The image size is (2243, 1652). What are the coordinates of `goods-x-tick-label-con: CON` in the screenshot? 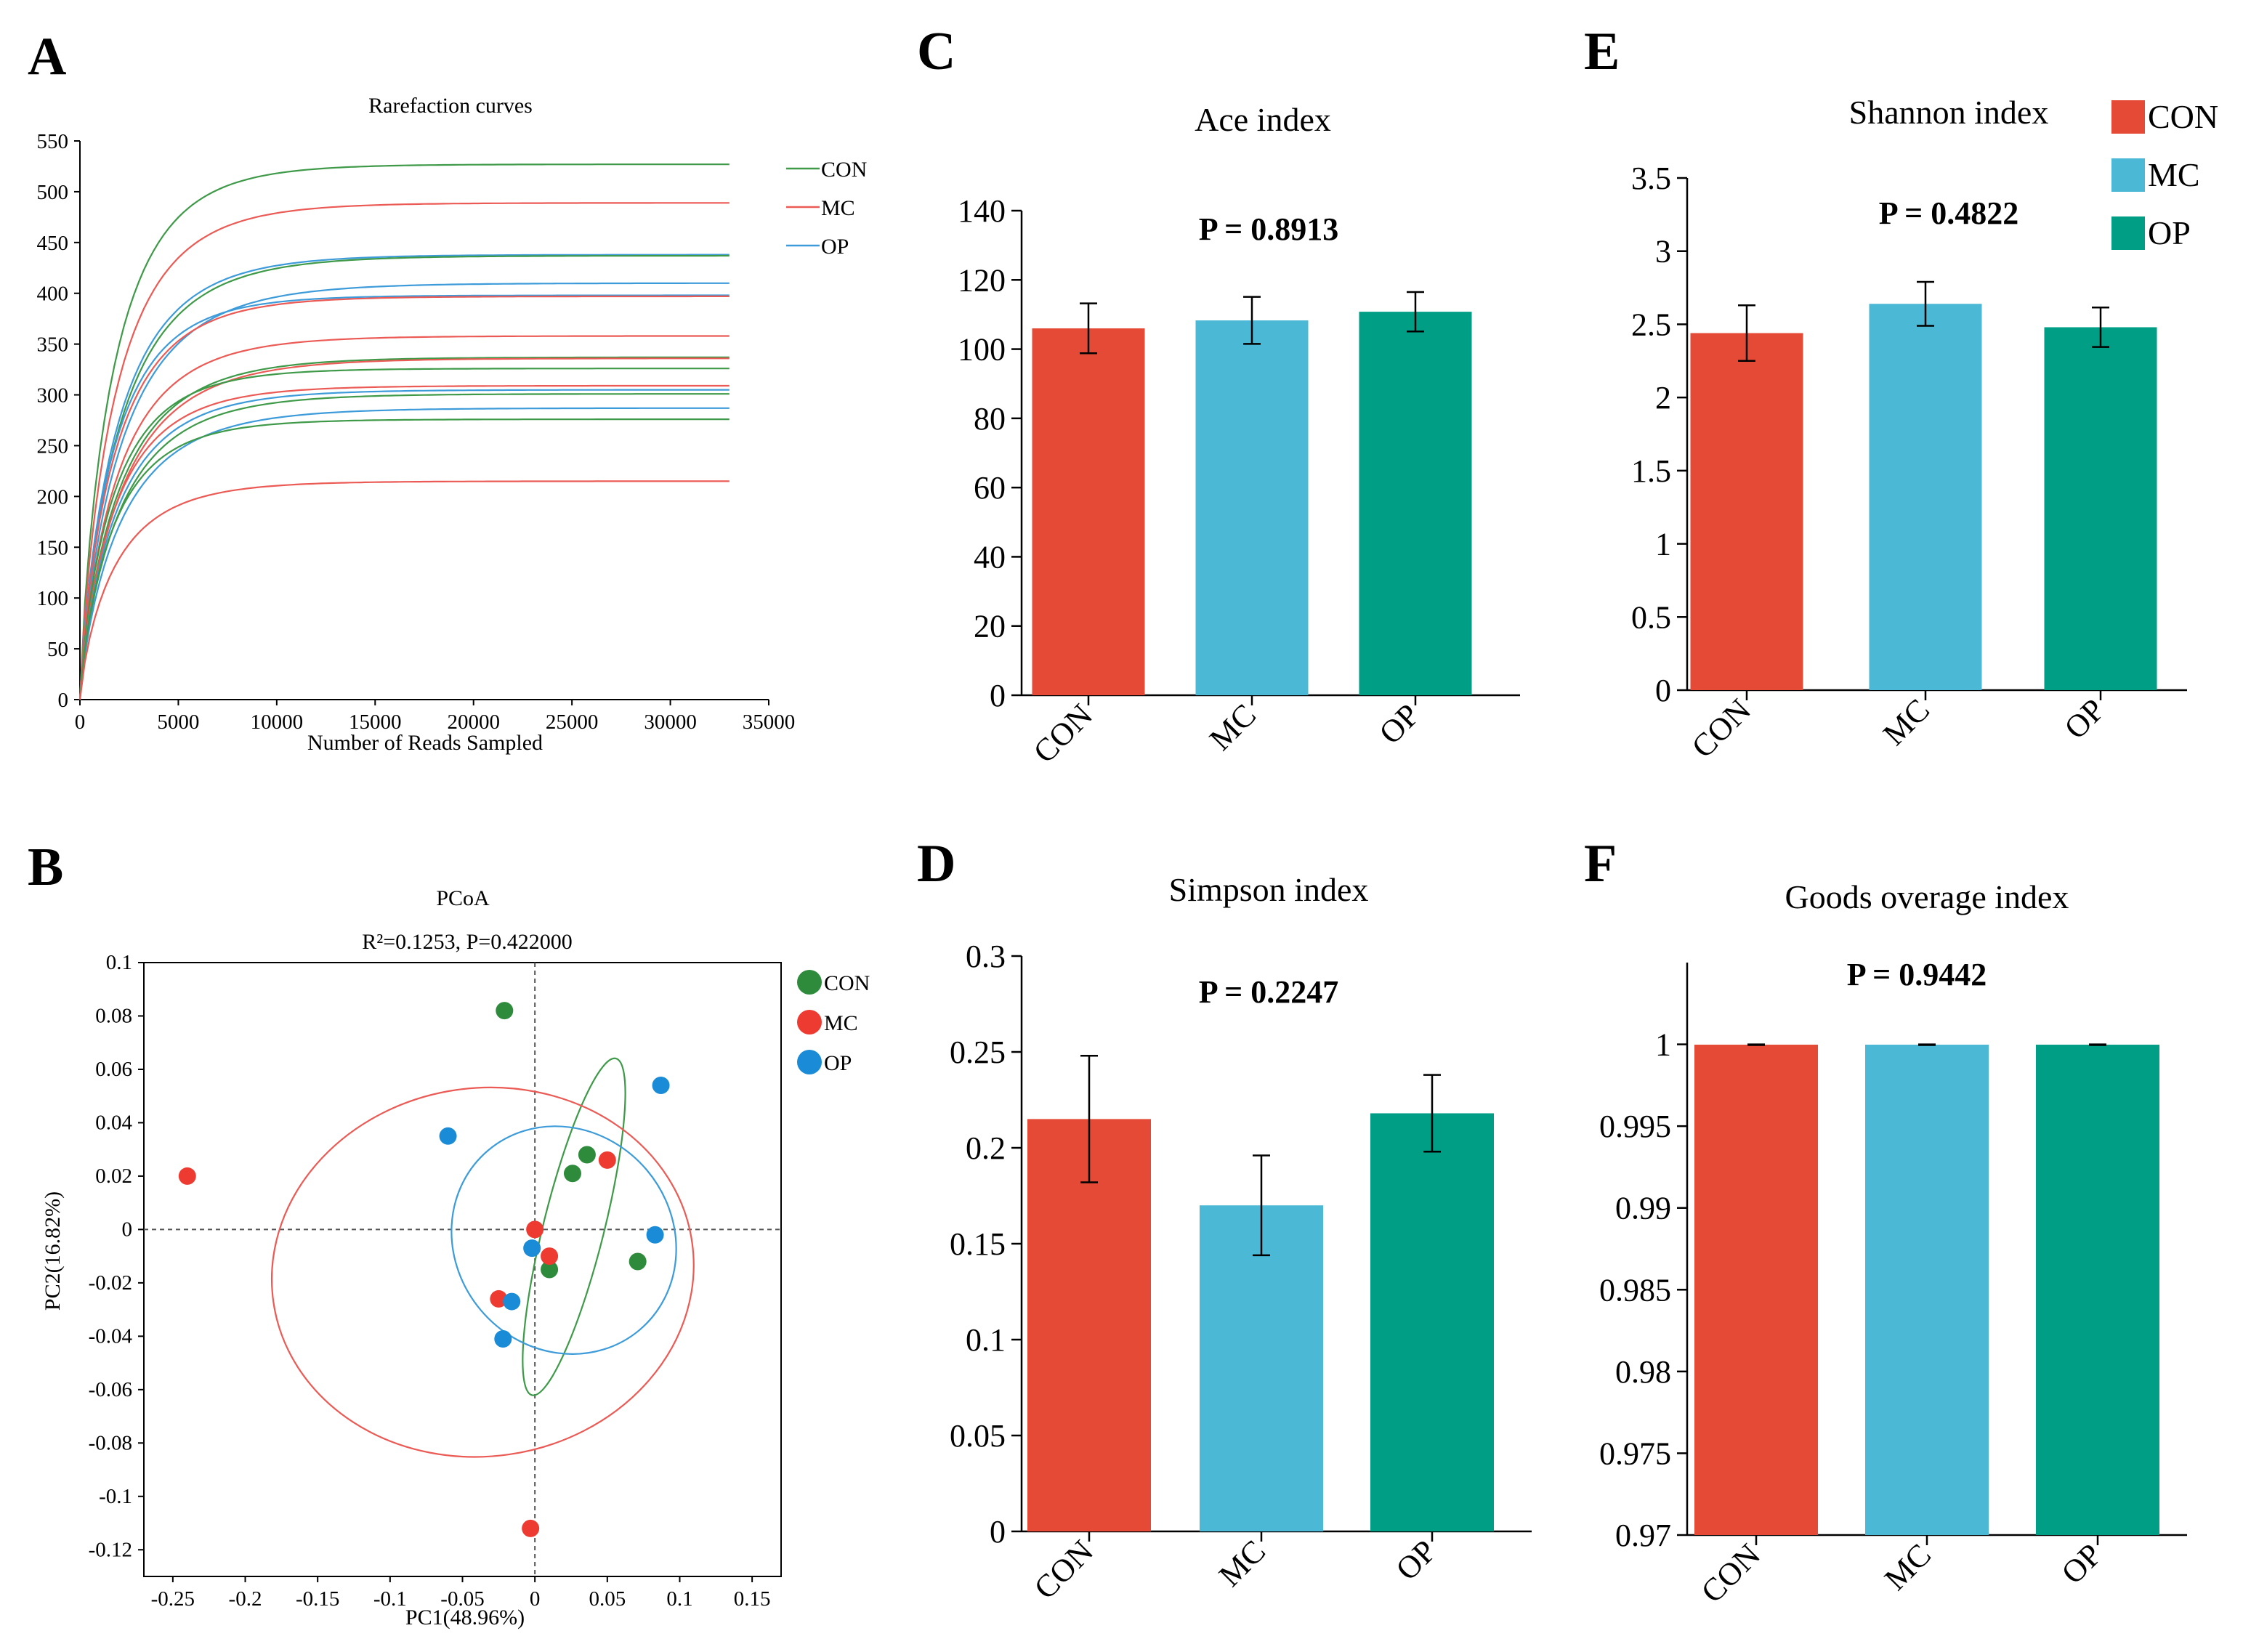 It's located at (1730, 1573).